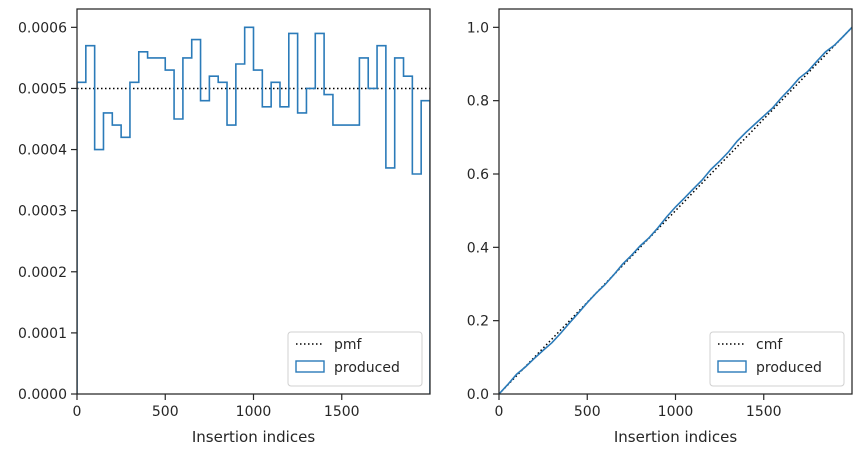 This screenshot has width=861, height=453. I want to click on legend-label-cmf: cmf, so click(769, 345).